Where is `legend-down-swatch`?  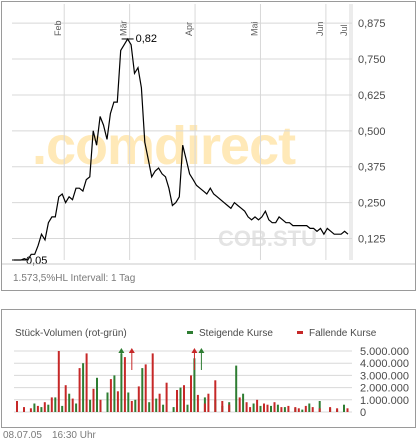 legend-down-swatch is located at coordinates (300, 332).